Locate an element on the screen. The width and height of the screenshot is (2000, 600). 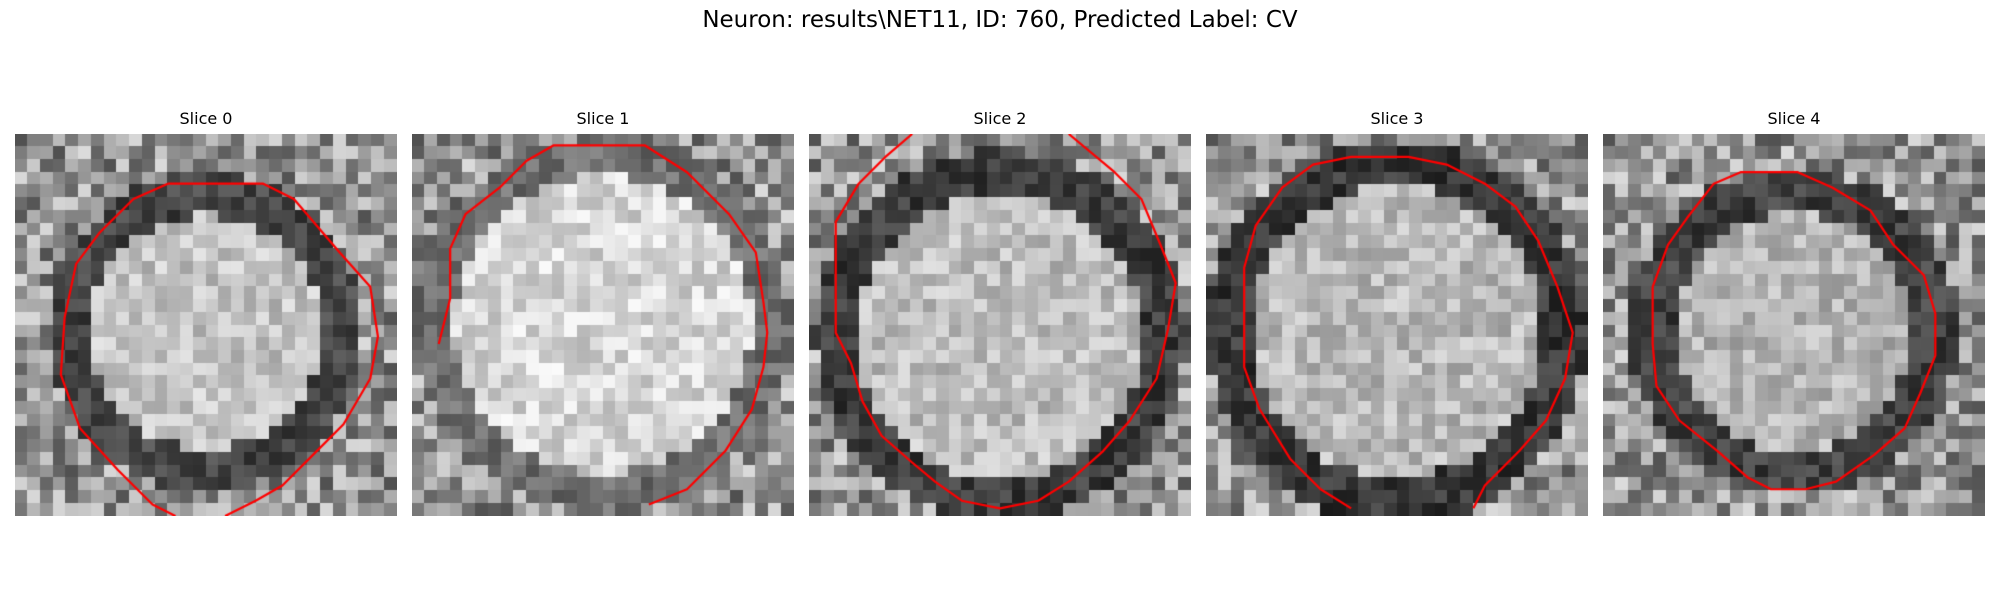
panel-slice-1: Slice 1 is located at coordinates (603, 312).